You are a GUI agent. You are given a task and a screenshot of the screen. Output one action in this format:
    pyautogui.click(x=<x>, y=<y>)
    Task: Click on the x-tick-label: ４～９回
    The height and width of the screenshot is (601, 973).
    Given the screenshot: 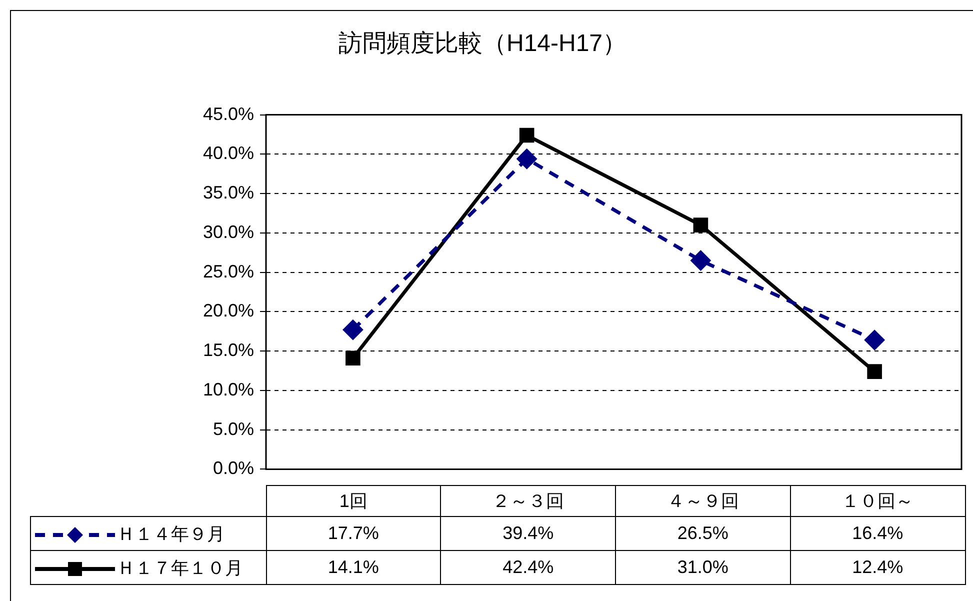 What is the action you would take?
    pyautogui.click(x=703, y=501)
    